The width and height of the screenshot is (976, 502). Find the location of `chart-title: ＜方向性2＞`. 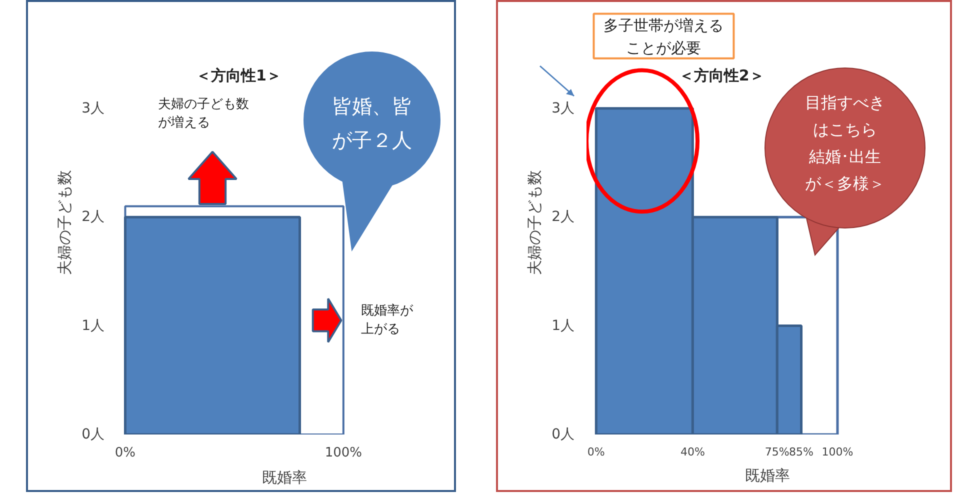

chart-title: ＜方向性2＞ is located at coordinates (721, 75).